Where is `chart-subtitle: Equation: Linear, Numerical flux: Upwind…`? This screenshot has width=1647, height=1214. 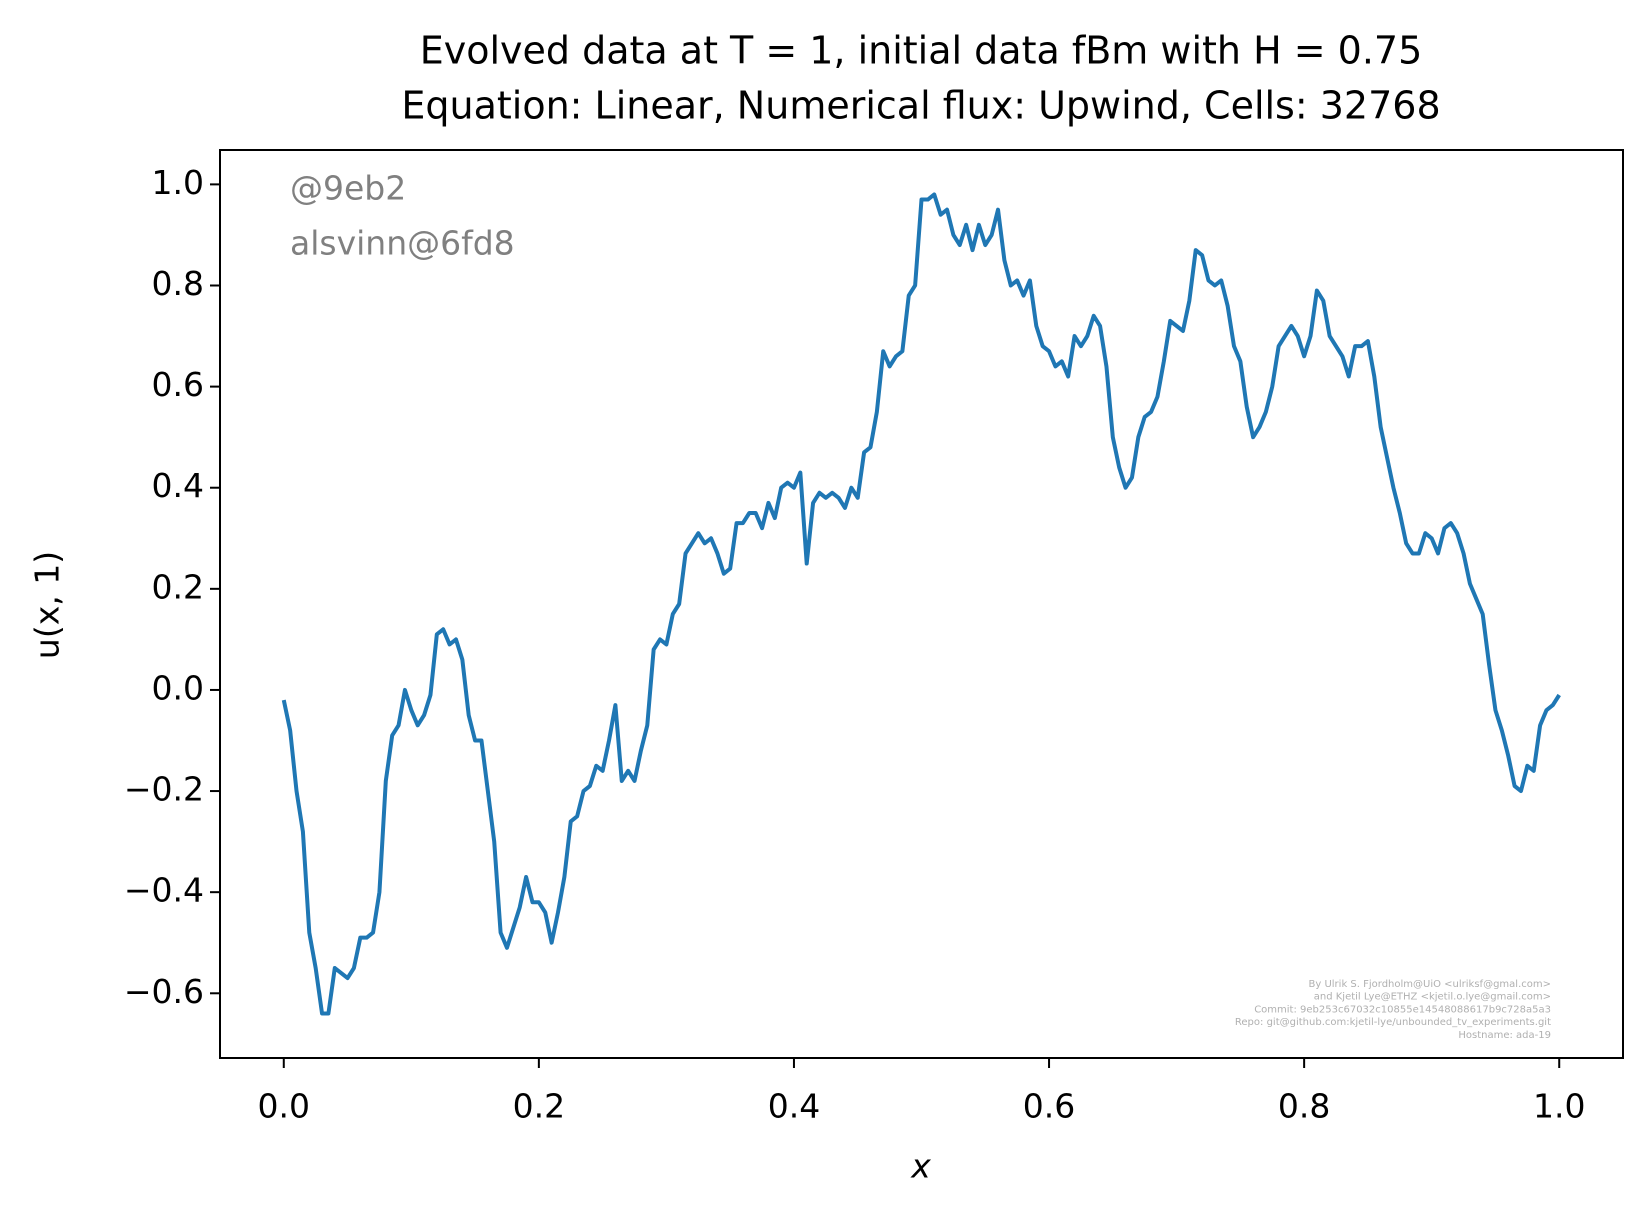
chart-subtitle: Equation: Linear, Numerical flux: Upwind… is located at coordinates (920, 106).